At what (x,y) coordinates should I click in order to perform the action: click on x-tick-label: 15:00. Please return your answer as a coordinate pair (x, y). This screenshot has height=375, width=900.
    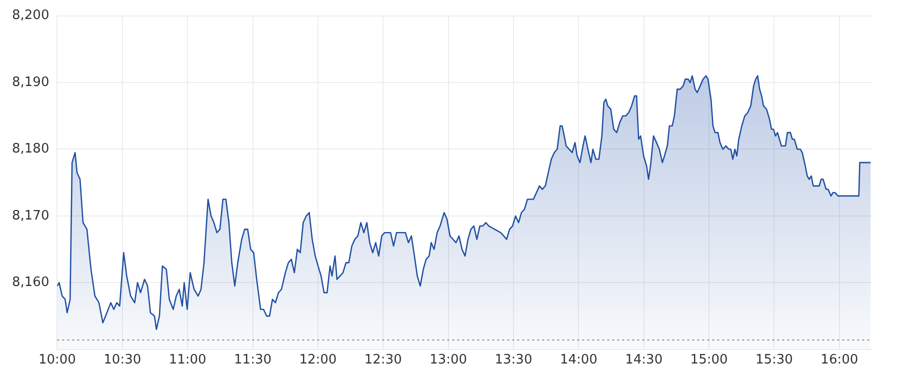
    Looking at the image, I should click on (709, 360).